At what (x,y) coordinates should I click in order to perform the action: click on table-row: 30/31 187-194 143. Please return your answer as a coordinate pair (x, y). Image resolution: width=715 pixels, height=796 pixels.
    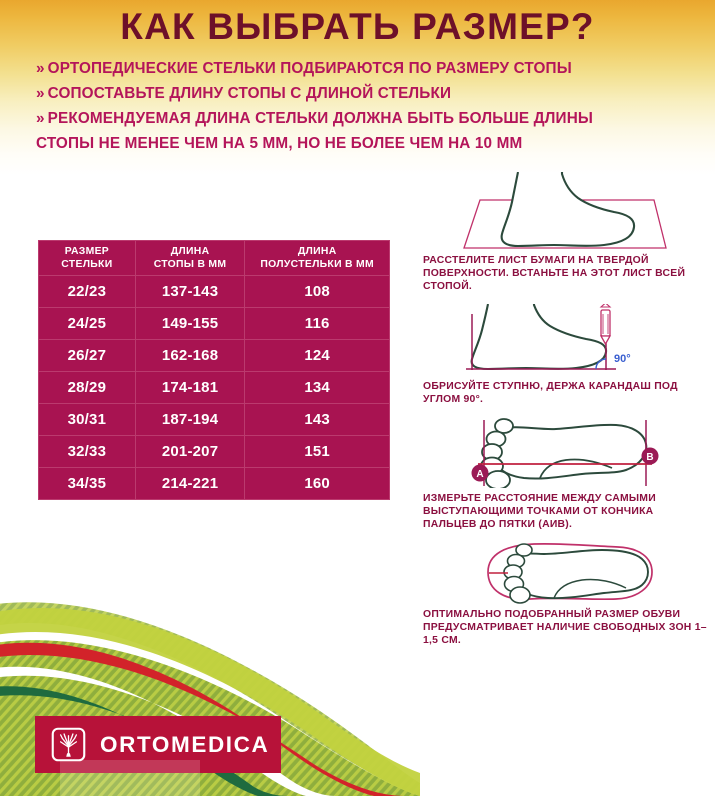
    Looking at the image, I should click on (214, 419).